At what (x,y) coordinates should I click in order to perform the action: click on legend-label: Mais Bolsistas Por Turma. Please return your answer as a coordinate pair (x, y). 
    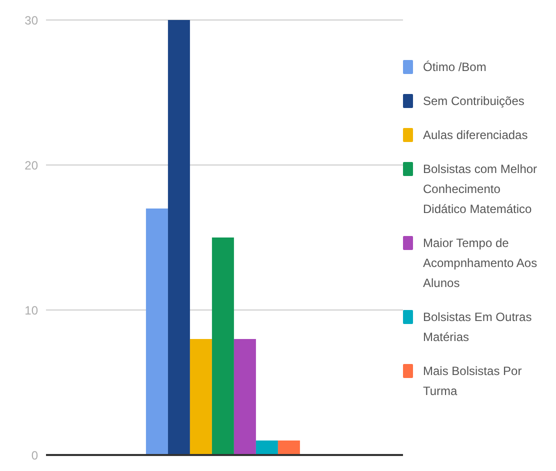
    Looking at the image, I should click on (473, 381).